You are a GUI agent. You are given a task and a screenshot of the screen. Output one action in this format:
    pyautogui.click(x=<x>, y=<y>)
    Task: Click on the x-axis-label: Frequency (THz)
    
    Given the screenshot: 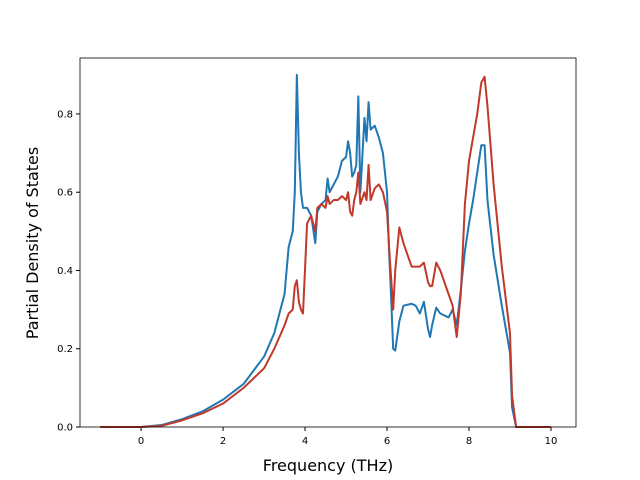 What is the action you would take?
    pyautogui.click(x=328, y=465)
    